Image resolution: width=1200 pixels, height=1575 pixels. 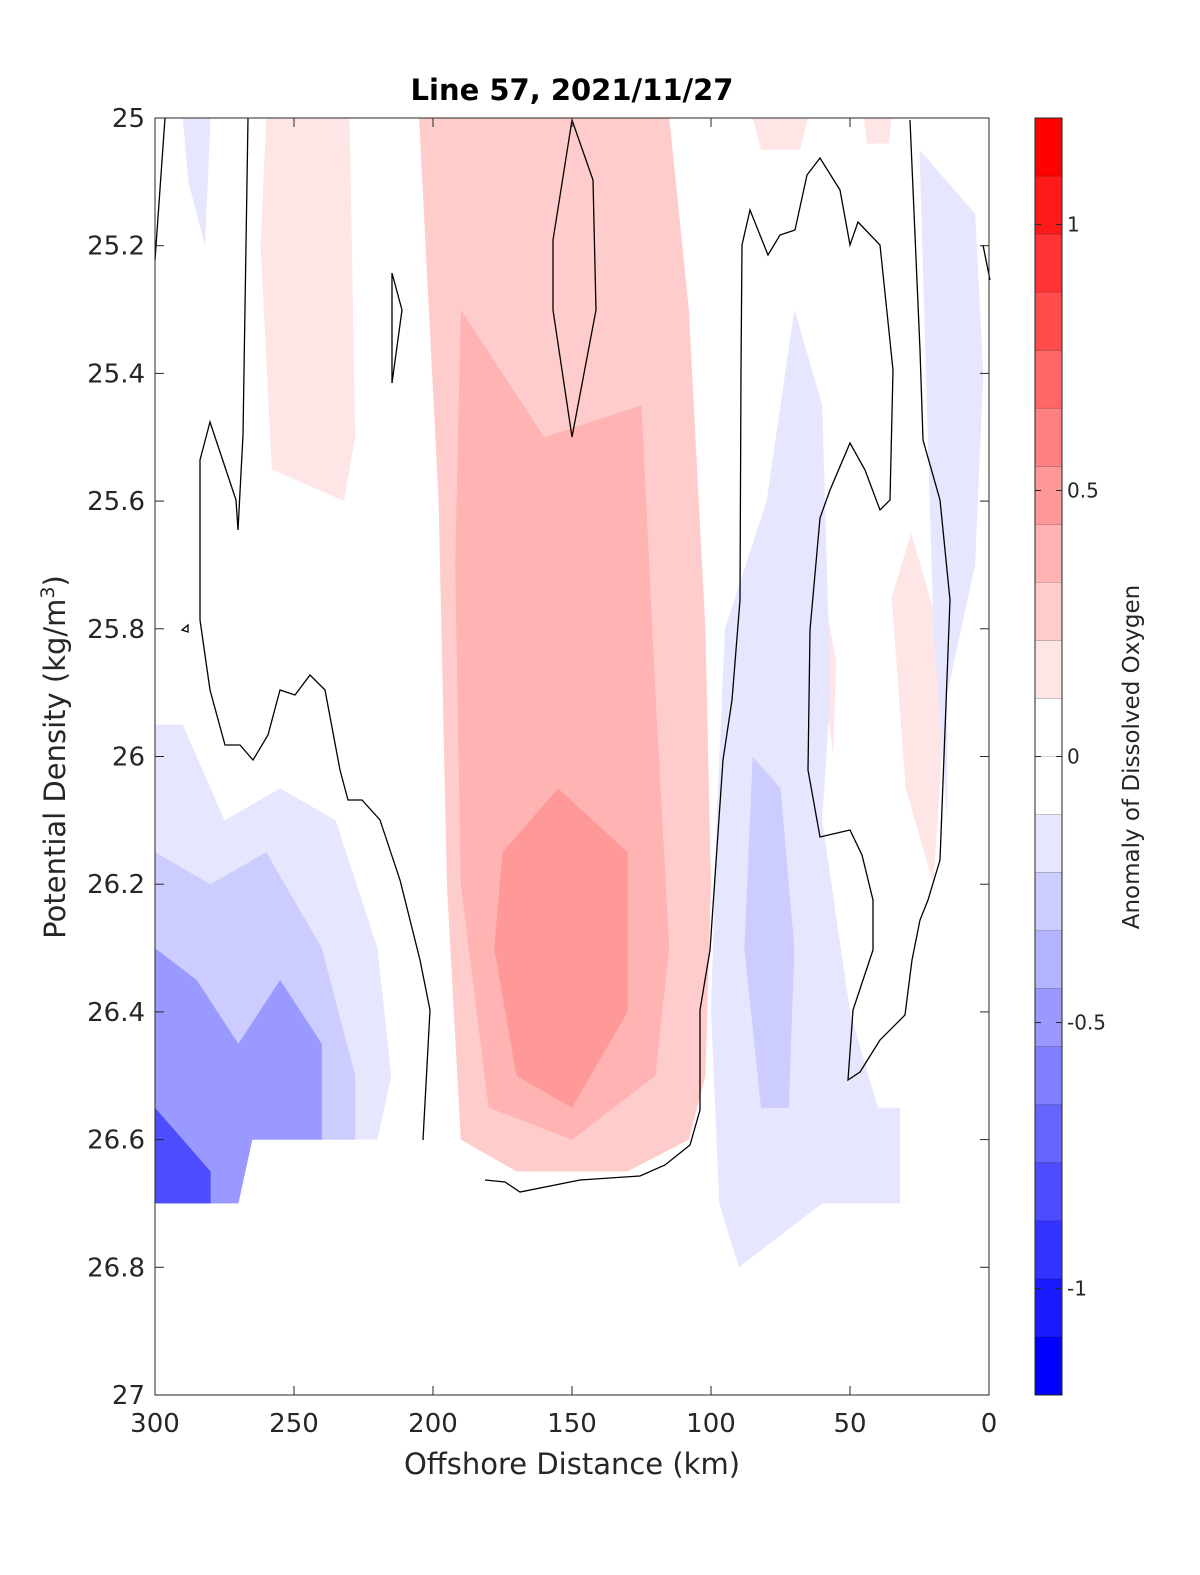 I want to click on region-negative-left-core, so click(x=183, y=1155).